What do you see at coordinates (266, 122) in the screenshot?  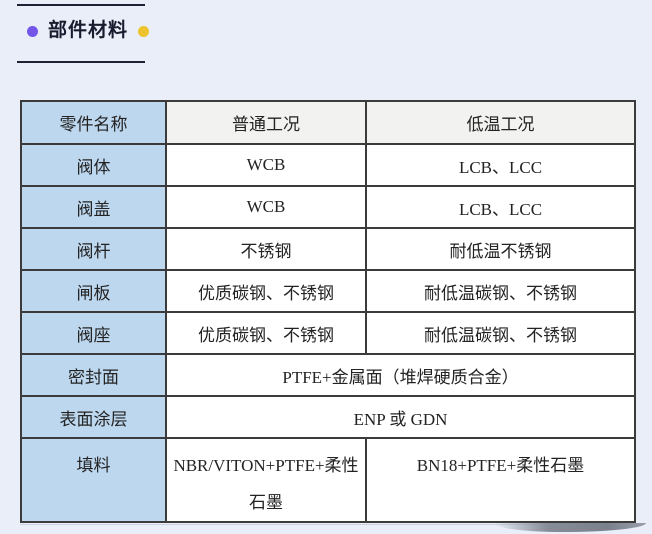 I see `col-header-normal-condition: 普通工况` at bounding box center [266, 122].